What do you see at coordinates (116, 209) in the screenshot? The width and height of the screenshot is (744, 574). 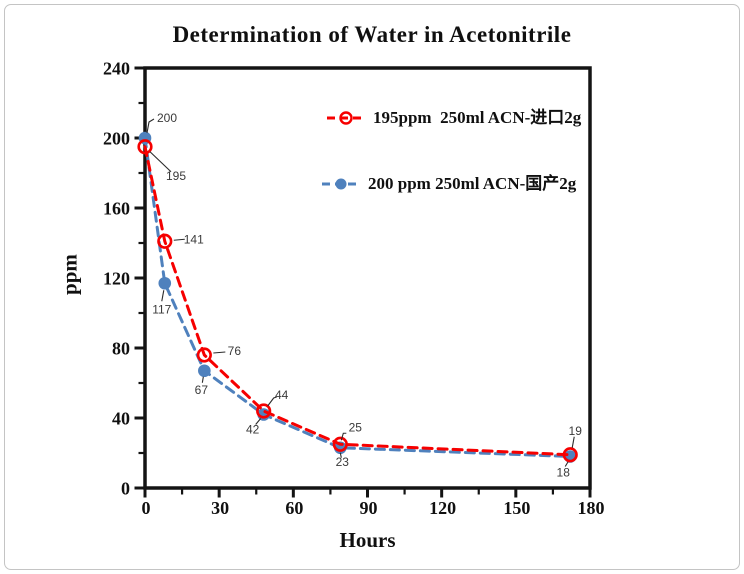 I see `y-tick-label: 160` at bounding box center [116, 209].